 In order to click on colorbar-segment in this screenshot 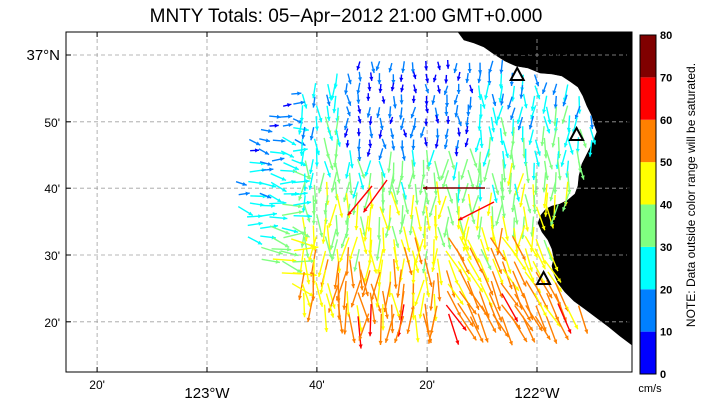, I will do `click(648, 98)`.